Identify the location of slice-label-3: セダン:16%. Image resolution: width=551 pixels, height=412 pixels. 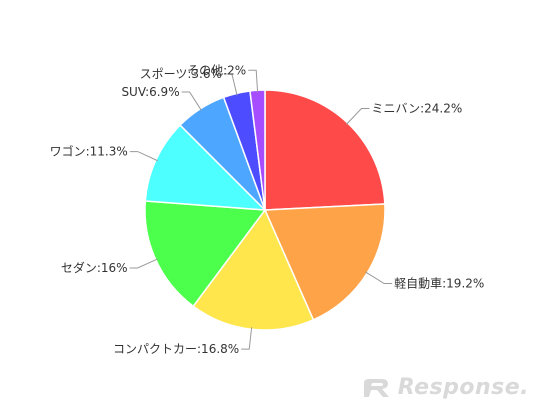
(94, 267).